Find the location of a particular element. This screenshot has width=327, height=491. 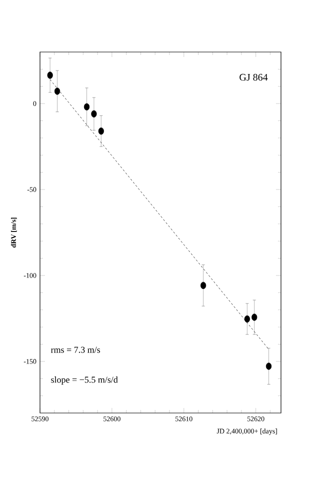

annotation: GJ 864 is located at coordinates (254, 77).